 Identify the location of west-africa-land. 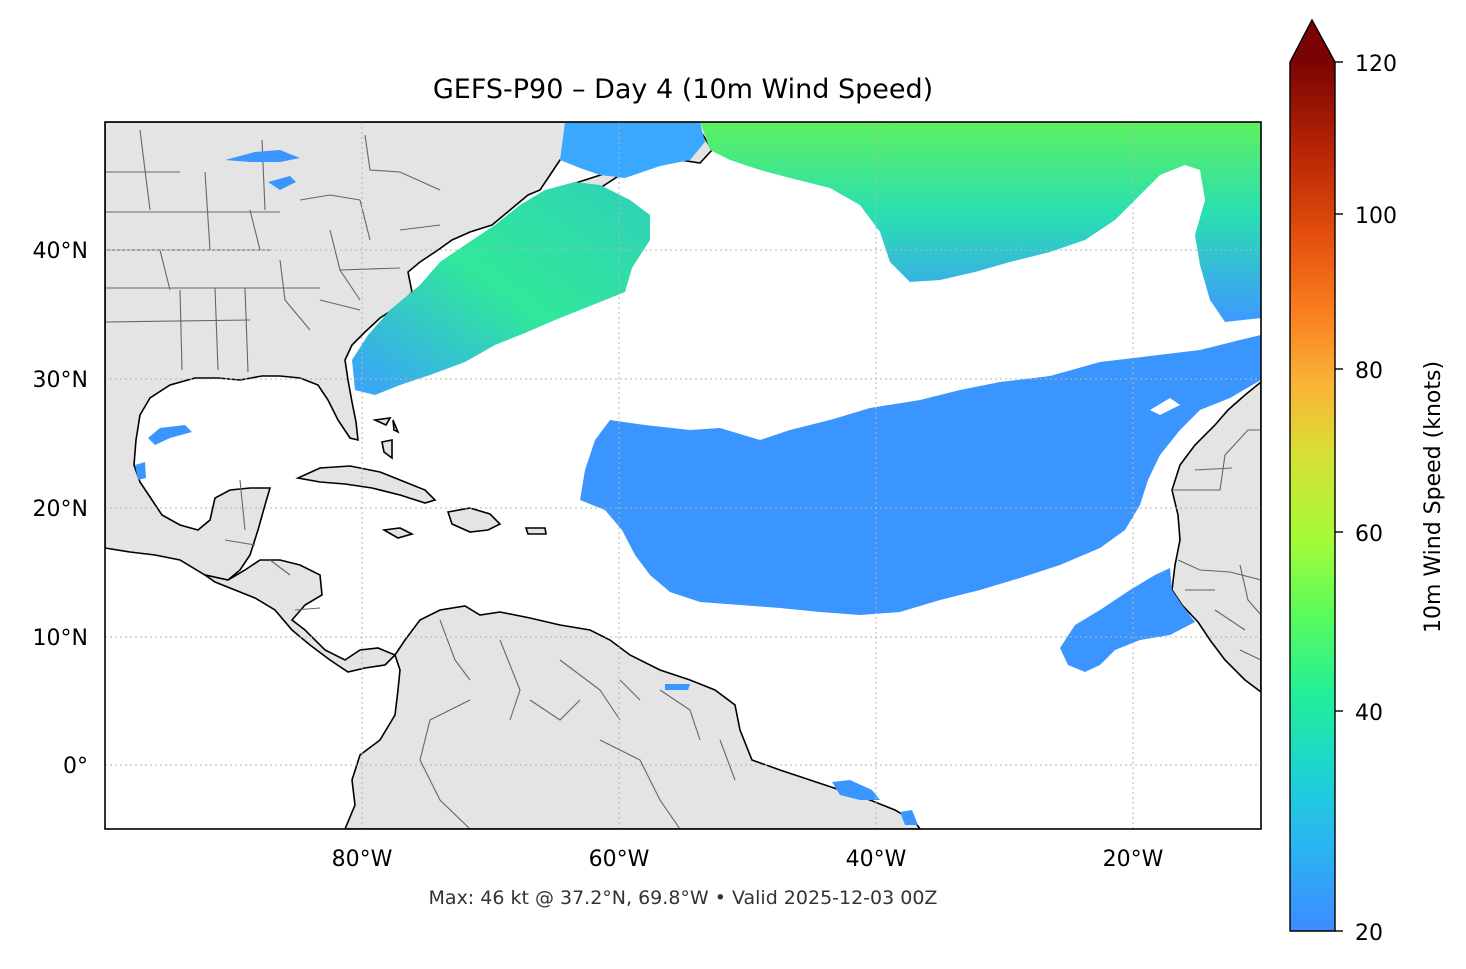
(1216, 536).